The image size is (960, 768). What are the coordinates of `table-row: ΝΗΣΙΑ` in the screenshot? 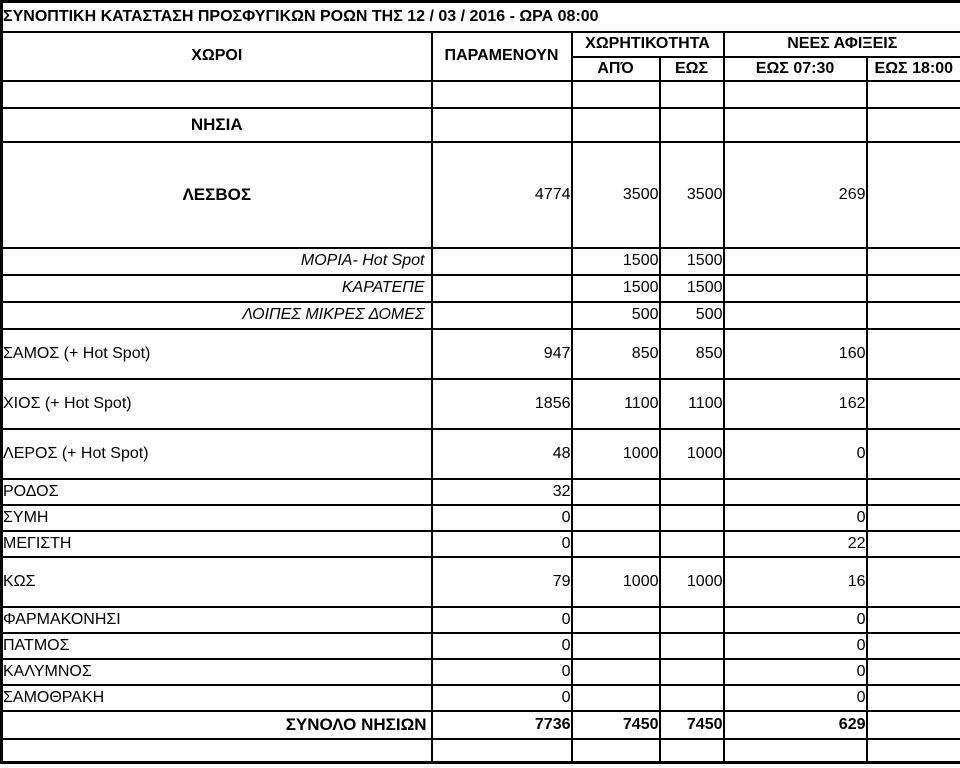 It's located at (480, 124).